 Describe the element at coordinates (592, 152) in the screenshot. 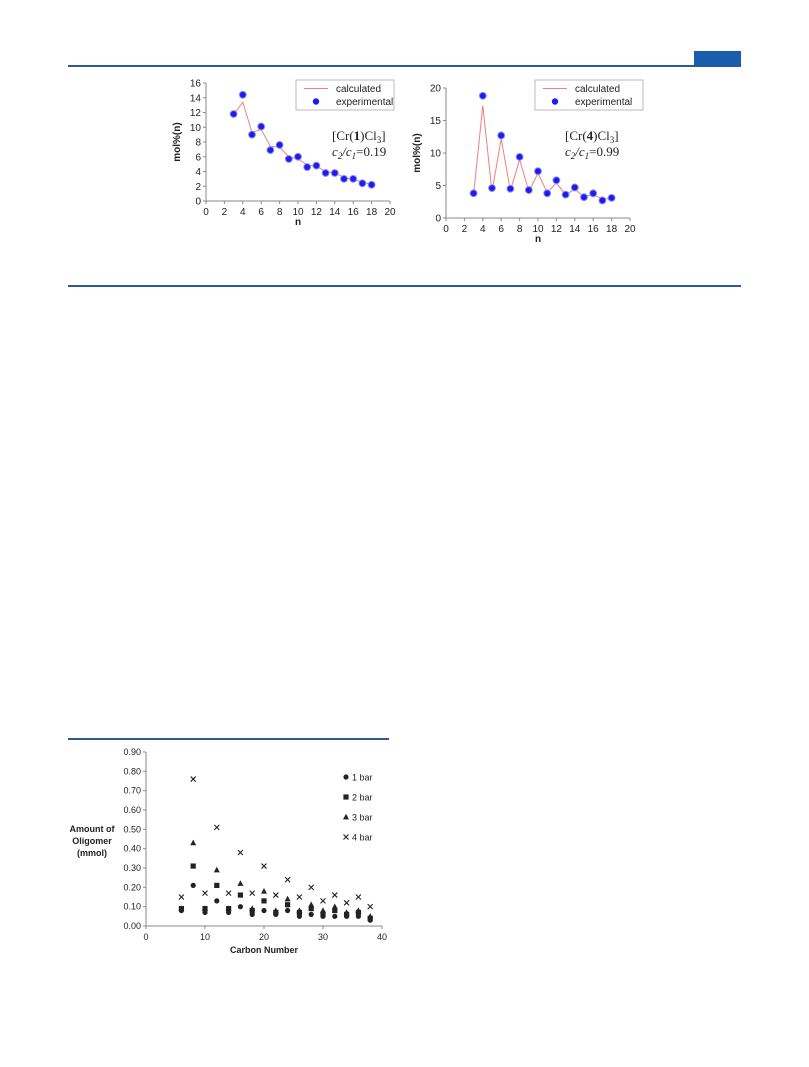

I see `right-annotation-ratio: c2/c1=0.99` at that location.